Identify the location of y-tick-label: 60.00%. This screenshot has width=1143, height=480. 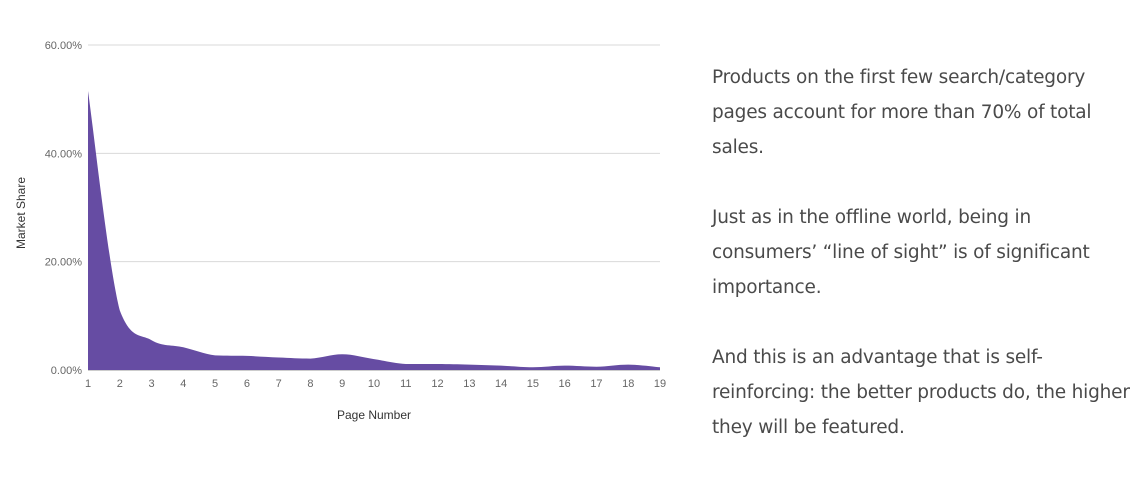
(64, 46).